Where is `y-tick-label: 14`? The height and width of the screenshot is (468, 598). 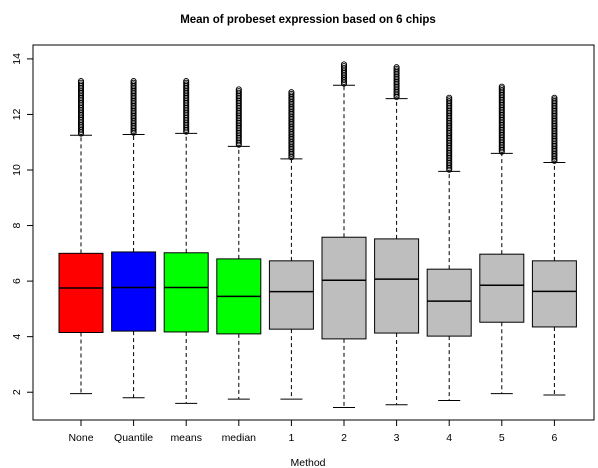 y-tick-label: 14 is located at coordinates (17, 59).